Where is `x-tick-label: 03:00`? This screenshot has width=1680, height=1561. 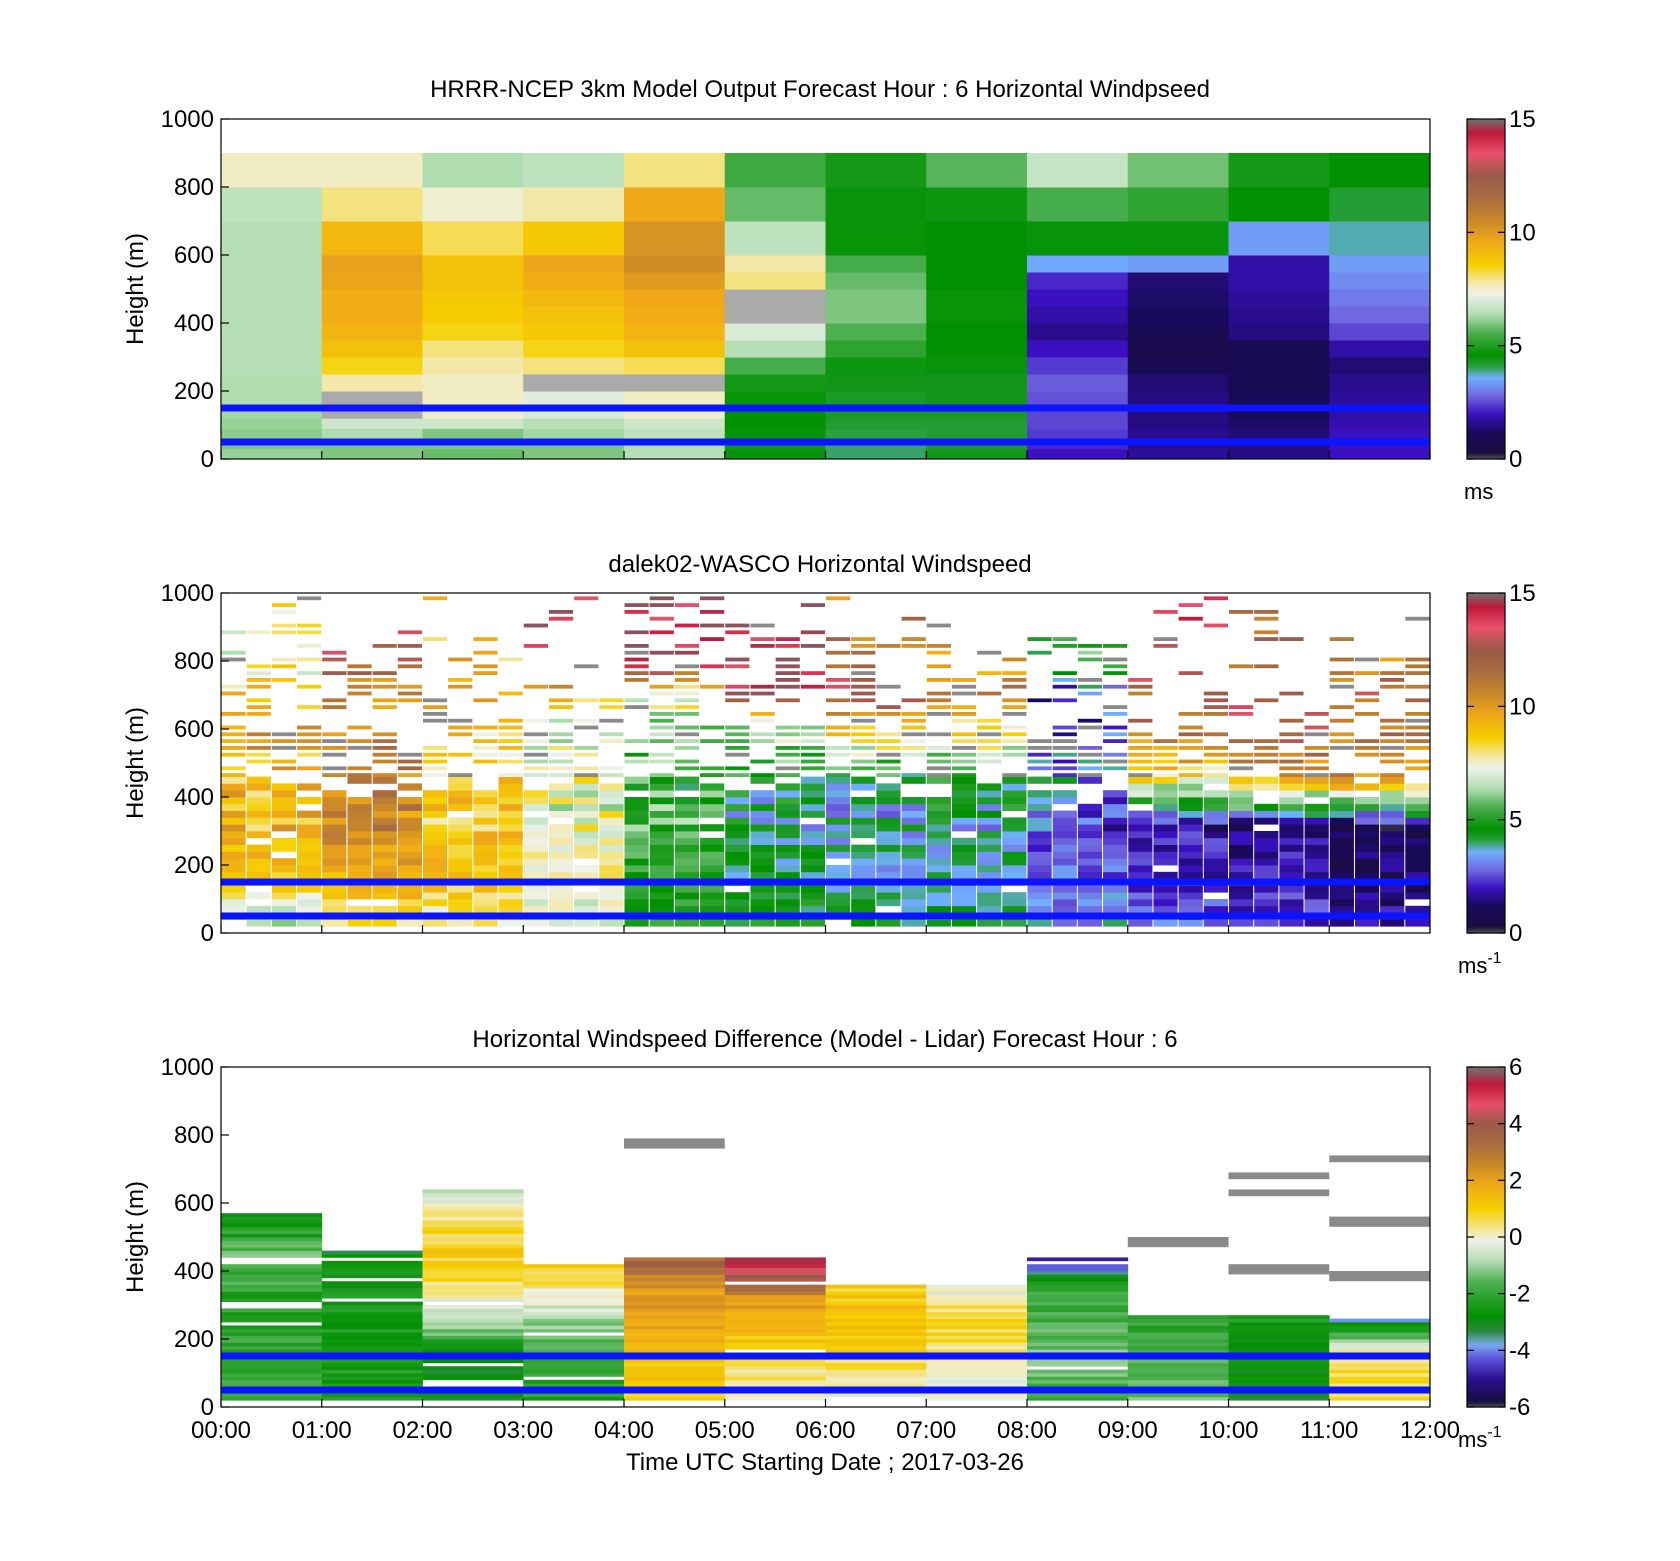
x-tick-label: 03:00 is located at coordinates (523, 1430).